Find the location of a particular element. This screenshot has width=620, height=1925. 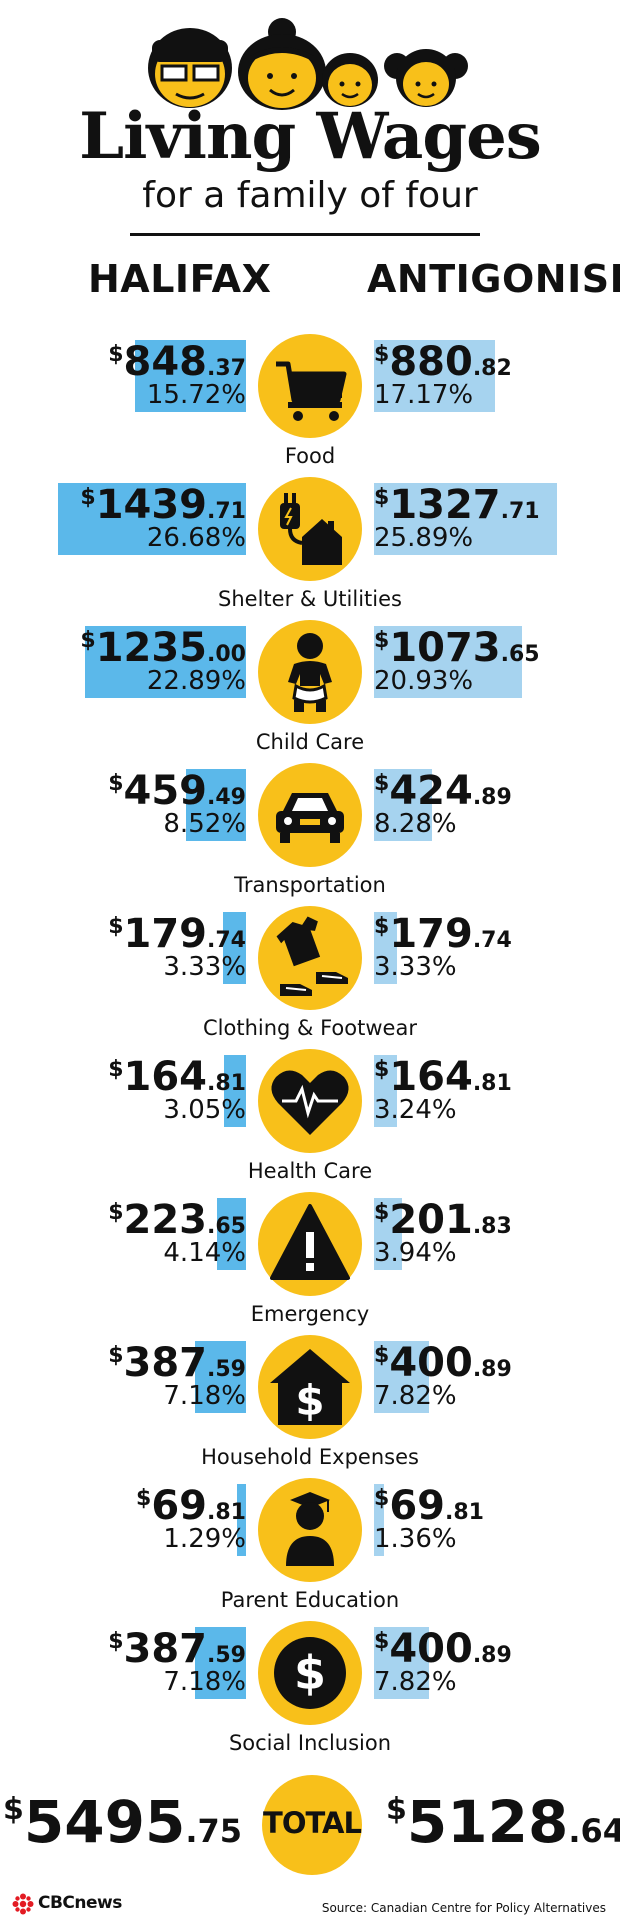

percent-antigonish: 3.24% is located at coordinates (415, 1110).